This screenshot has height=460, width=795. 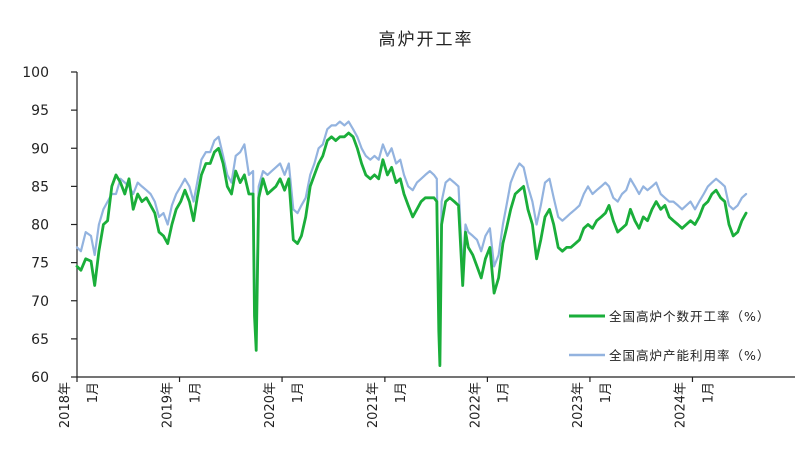 I want to click on x-tick-year-label: 2023年, so click(x=578, y=405).